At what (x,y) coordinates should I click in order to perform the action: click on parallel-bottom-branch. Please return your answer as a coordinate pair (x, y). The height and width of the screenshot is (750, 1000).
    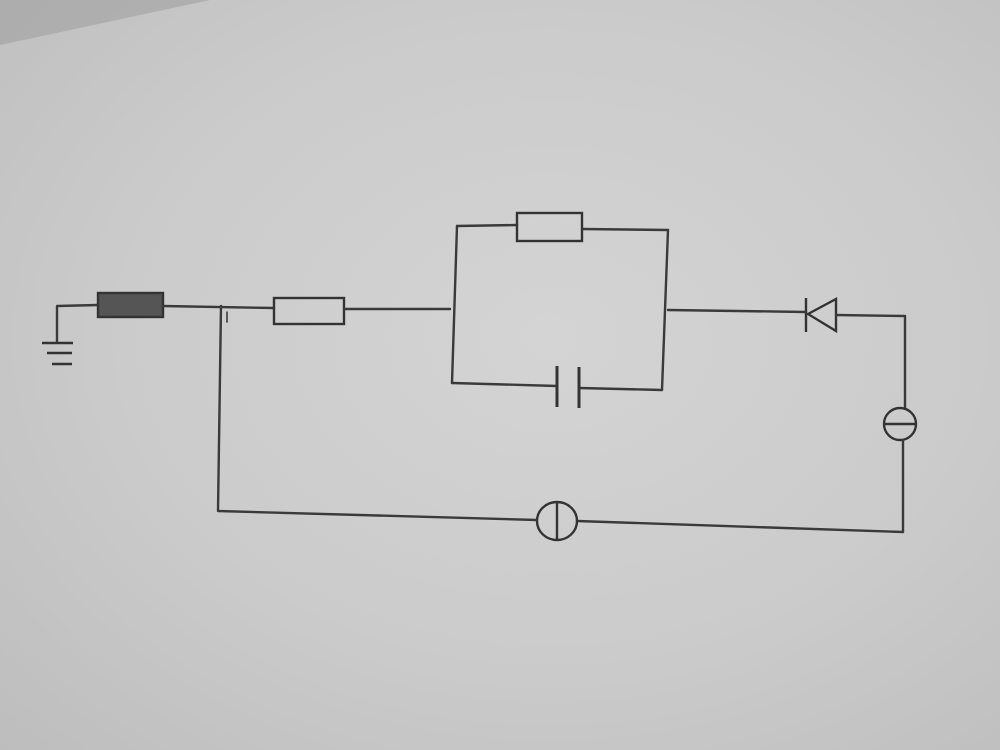
    Looking at the image, I should click on (557, 386).